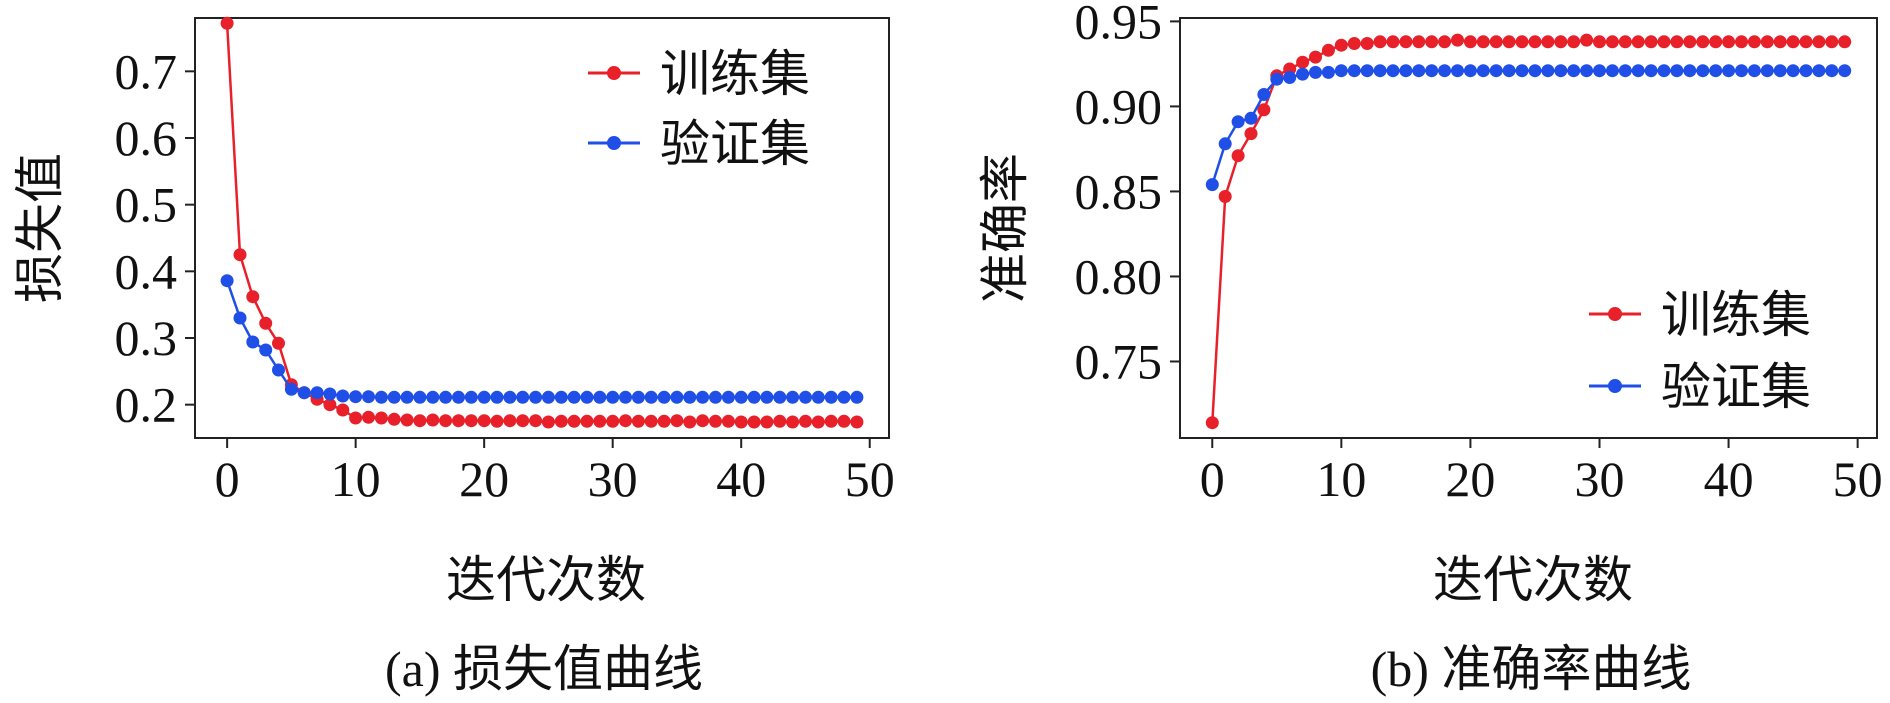 Image resolution: width=1890 pixels, height=703 pixels. I want to click on accuracy-legend-val-marker, so click(1615, 386).